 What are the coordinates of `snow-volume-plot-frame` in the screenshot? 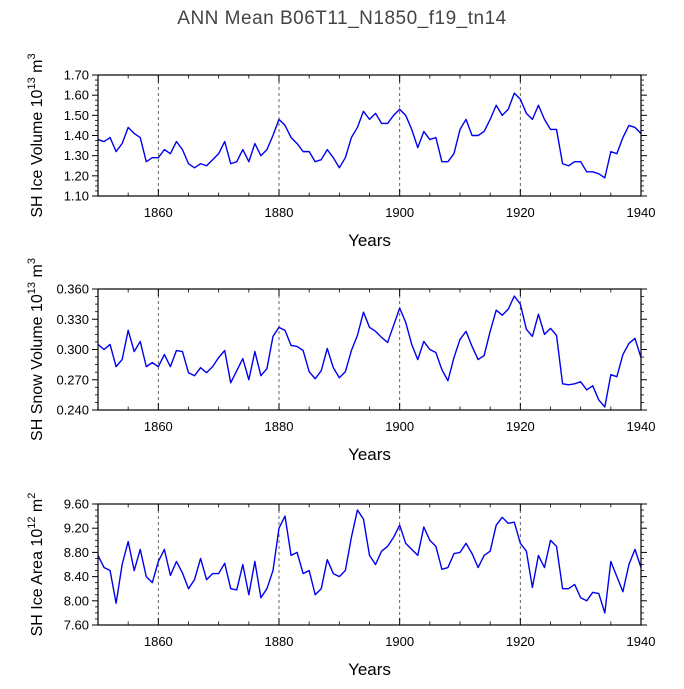 It's located at (369, 349).